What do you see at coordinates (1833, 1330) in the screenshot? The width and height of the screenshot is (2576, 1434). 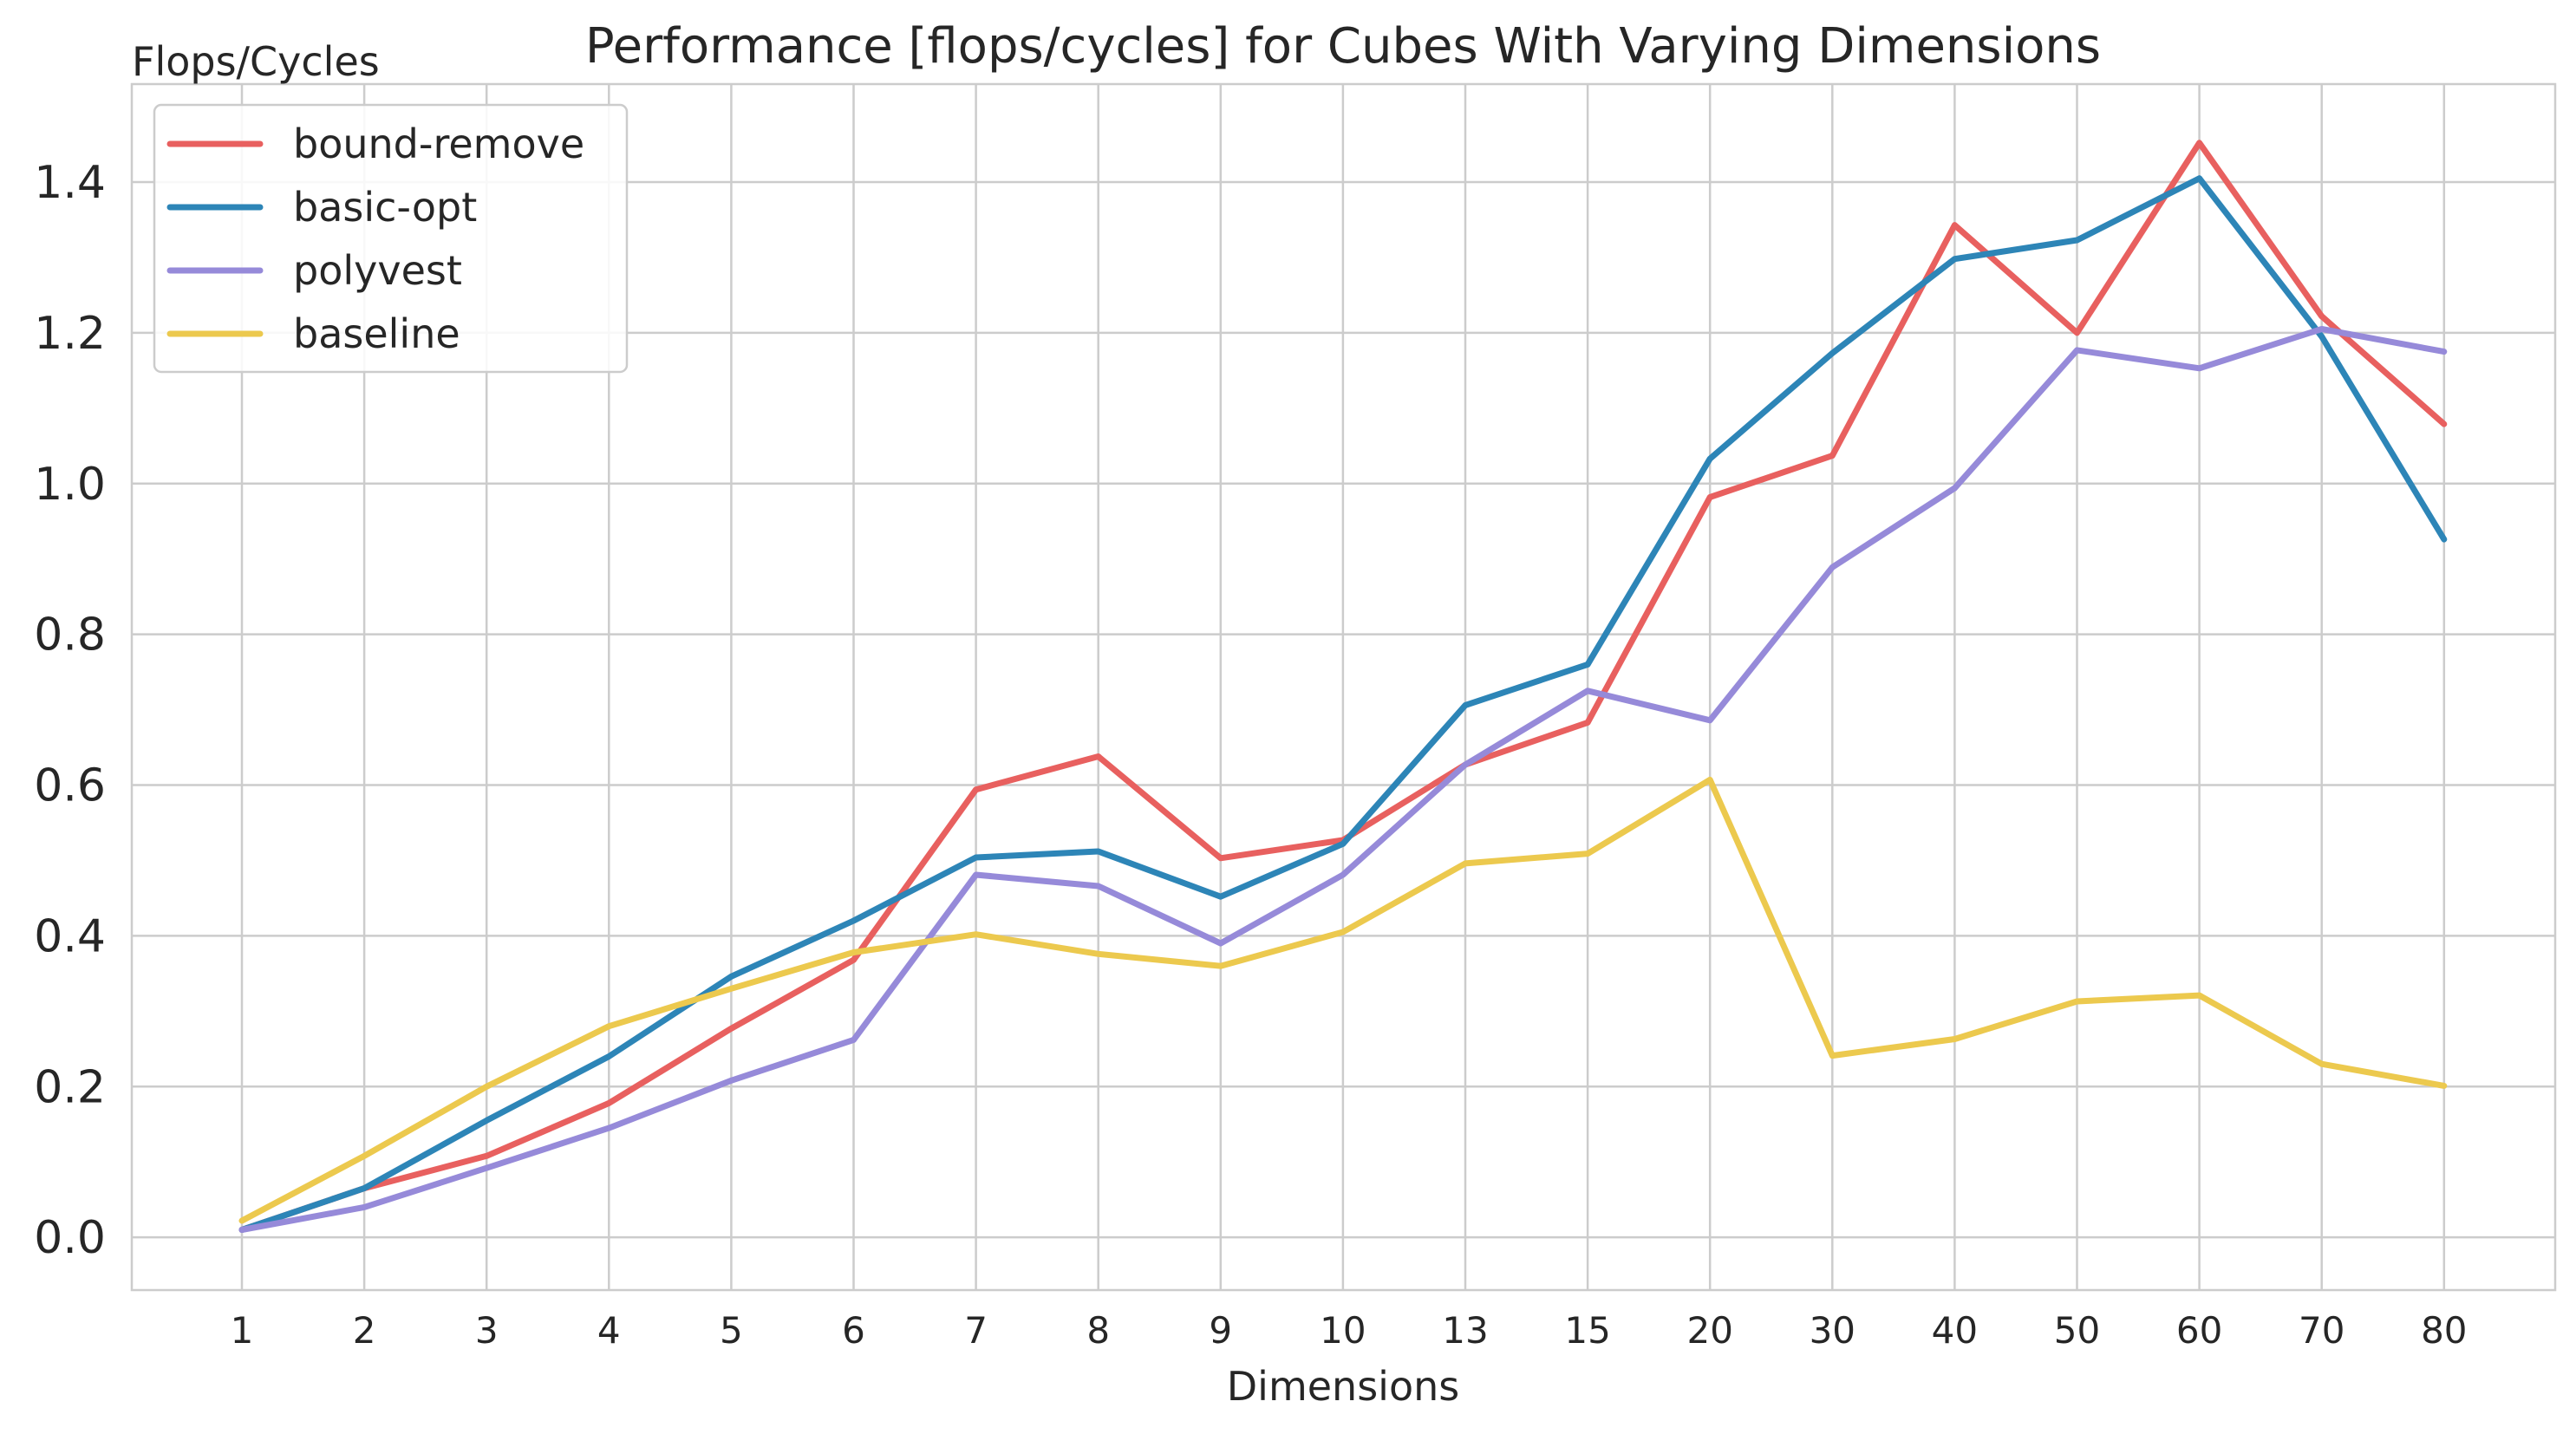 I see `x-tick-label: 30` at bounding box center [1833, 1330].